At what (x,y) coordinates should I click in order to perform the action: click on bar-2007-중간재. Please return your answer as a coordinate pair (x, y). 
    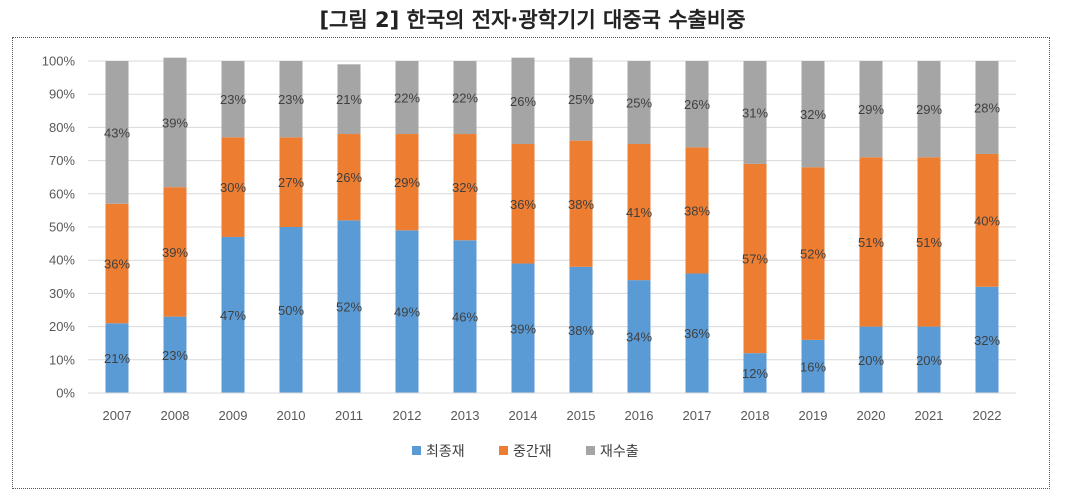
    Looking at the image, I should click on (117, 263).